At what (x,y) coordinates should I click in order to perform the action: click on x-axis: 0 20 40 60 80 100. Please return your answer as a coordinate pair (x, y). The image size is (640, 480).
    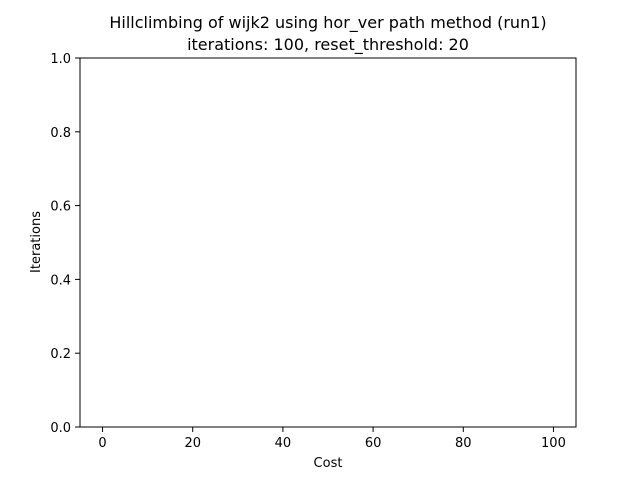
    Looking at the image, I should click on (332, 439).